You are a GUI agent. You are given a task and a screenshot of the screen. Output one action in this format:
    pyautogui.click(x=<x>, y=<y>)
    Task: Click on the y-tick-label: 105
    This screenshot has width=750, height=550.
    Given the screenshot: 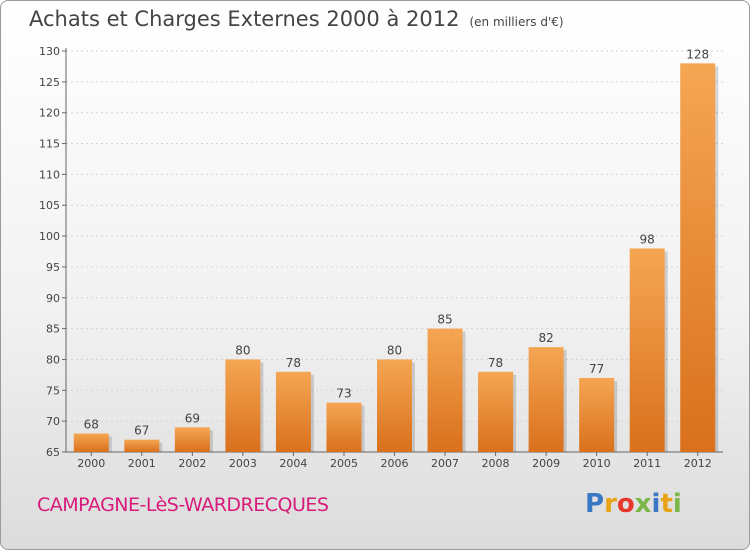 What is the action you would take?
    pyautogui.click(x=49, y=205)
    